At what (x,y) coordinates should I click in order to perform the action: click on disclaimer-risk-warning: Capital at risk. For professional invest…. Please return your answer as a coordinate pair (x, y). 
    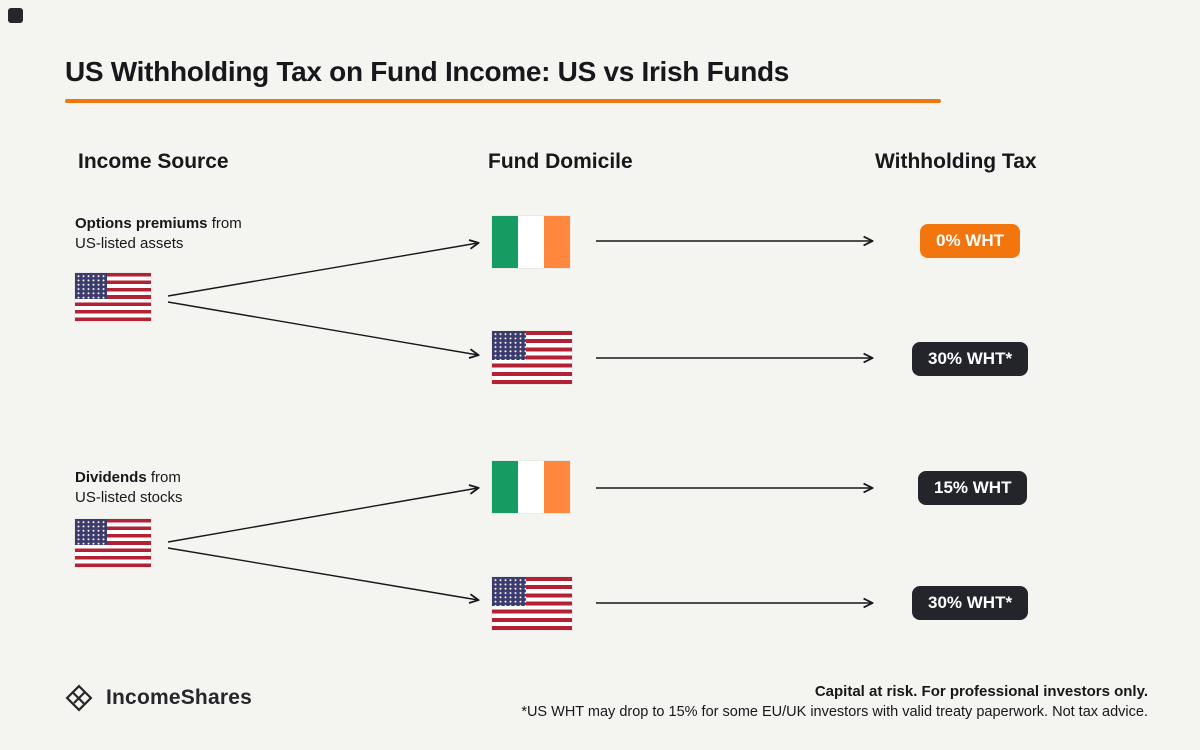
    Looking at the image, I should click on (981, 691).